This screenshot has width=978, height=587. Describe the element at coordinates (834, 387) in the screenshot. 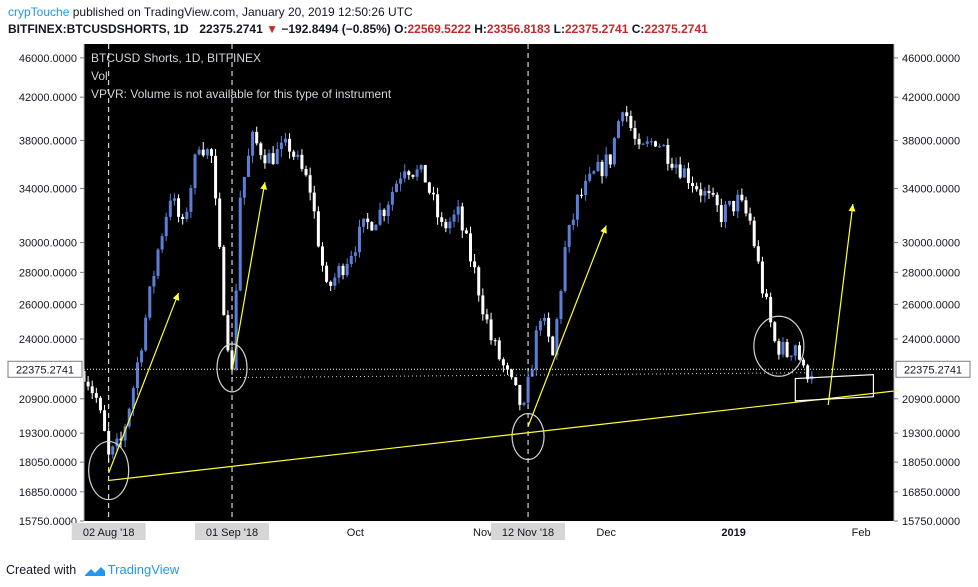

I see `highlight-box` at that location.